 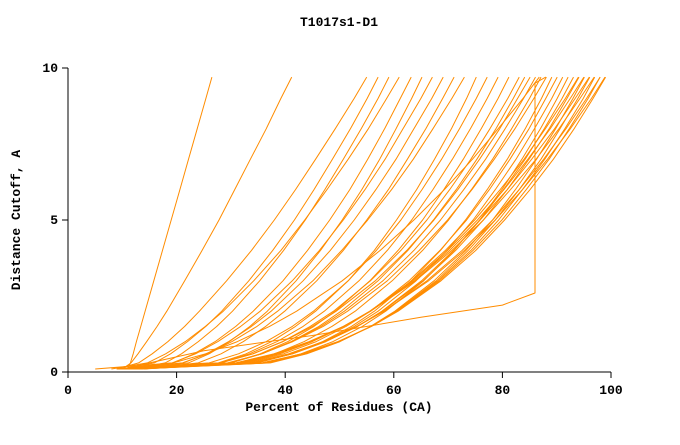 What do you see at coordinates (177, 390) in the screenshot?
I see `x-tick-label: 20` at bounding box center [177, 390].